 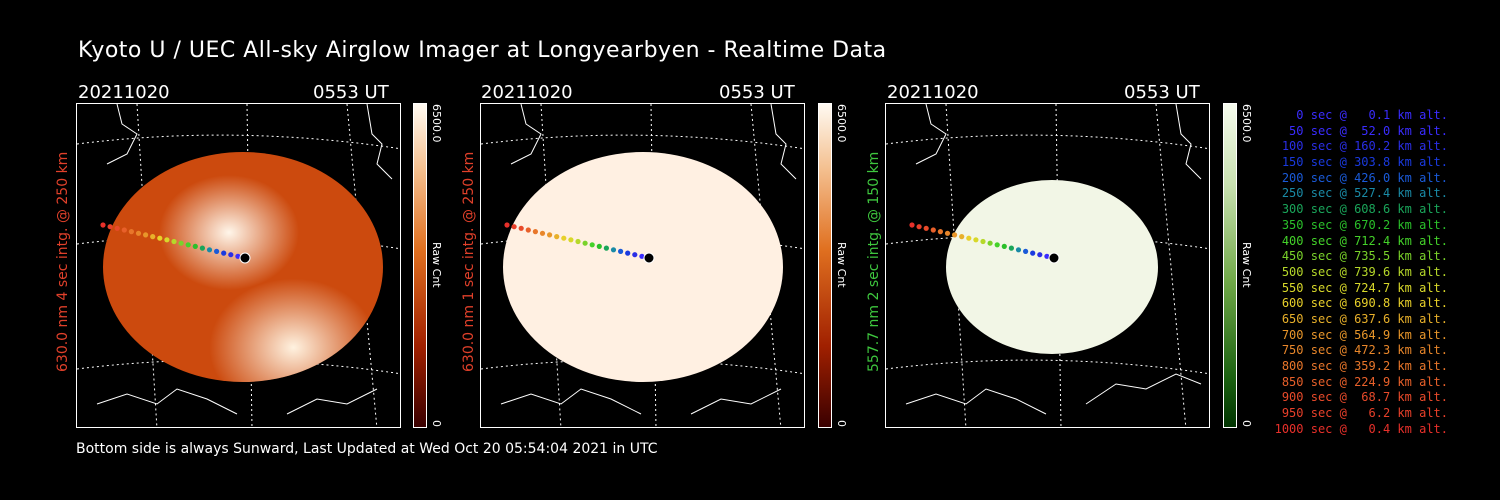 What do you see at coordinates (1364, 381) in the screenshot?
I see `legend-row: 850 sec @ 224.9 km alt.` at bounding box center [1364, 381].